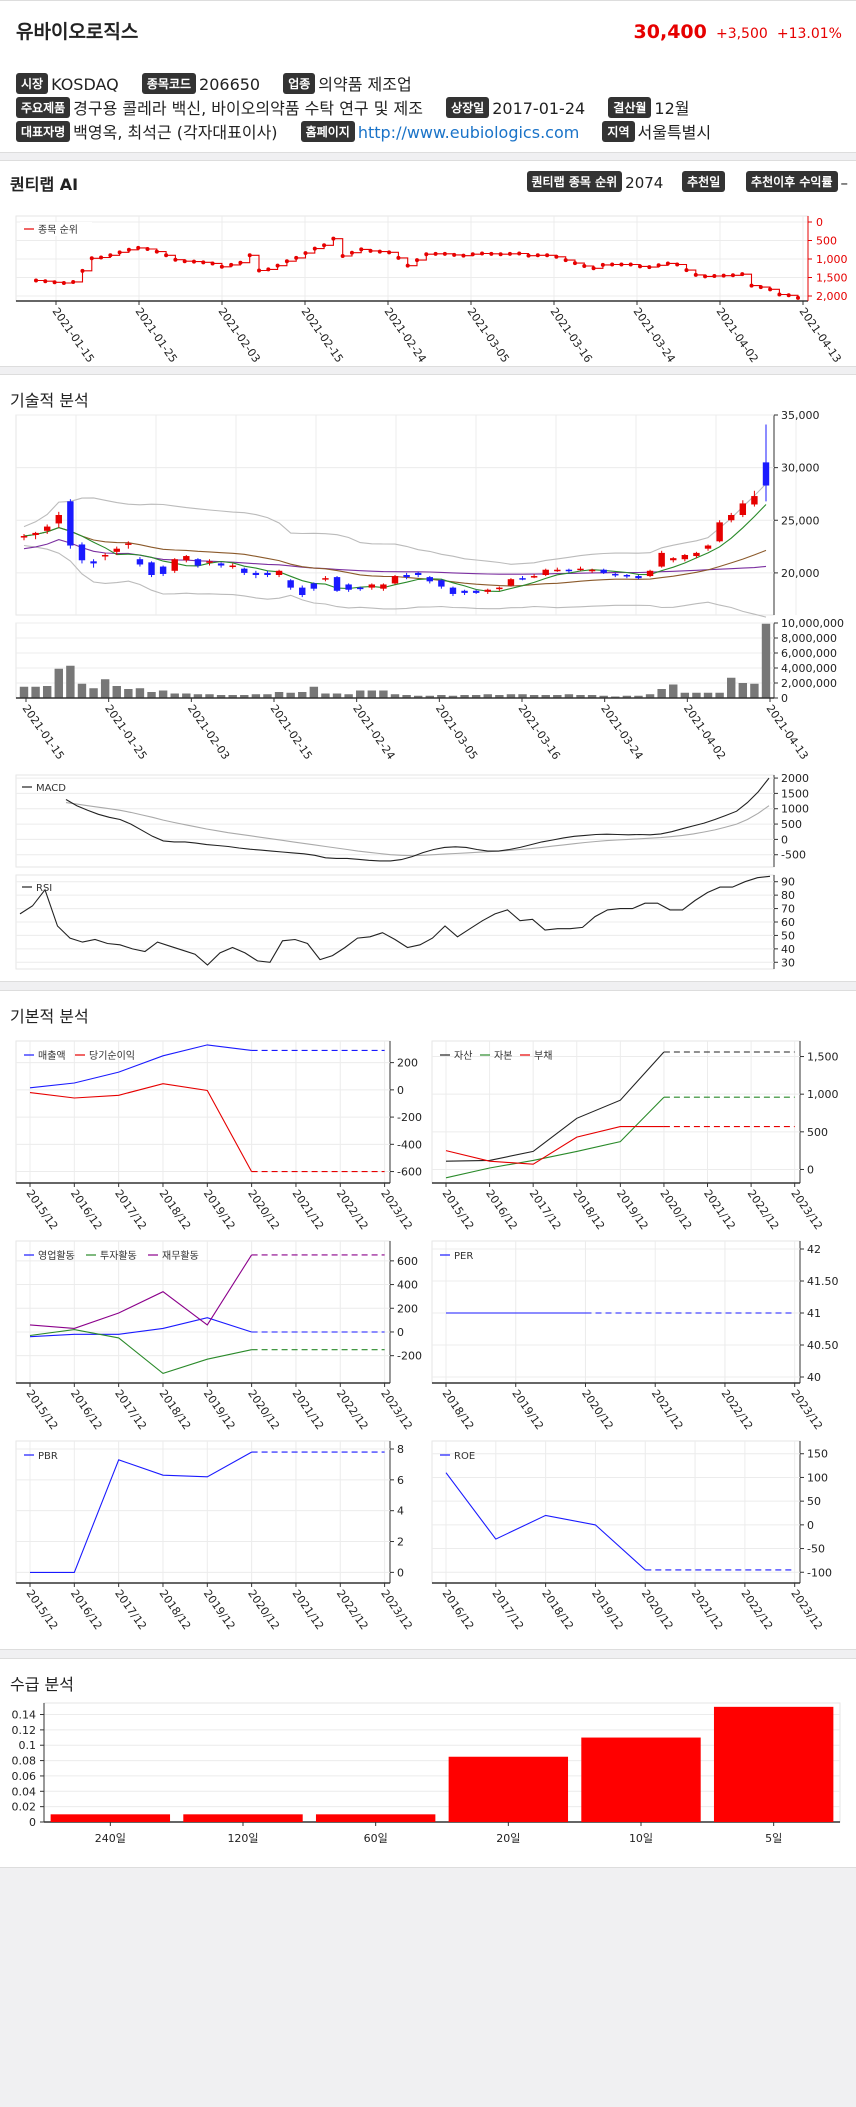 This screenshot has width=856, height=2107. Describe the element at coordinates (809, 34) in the screenshot. I see `price-change-pct: +13.01%` at that location.